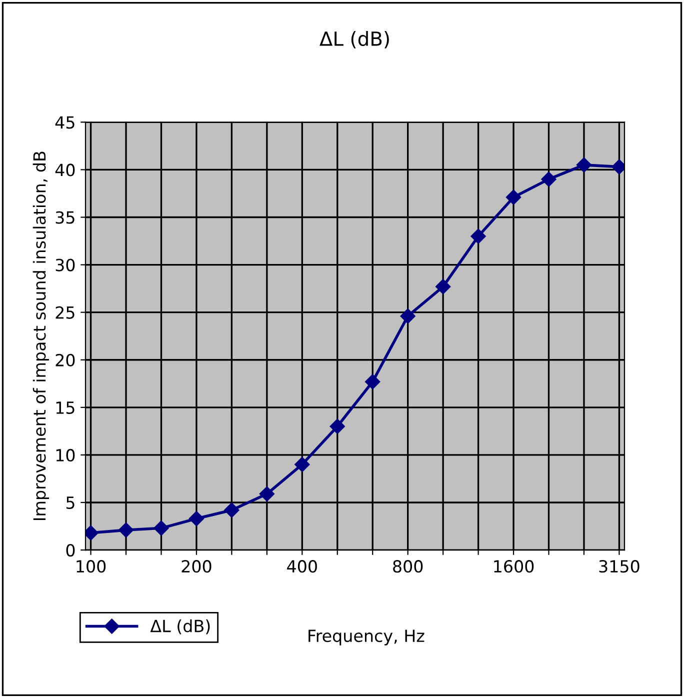  What do you see at coordinates (65, 265) in the screenshot?
I see `y-tick-label: 30` at bounding box center [65, 265].